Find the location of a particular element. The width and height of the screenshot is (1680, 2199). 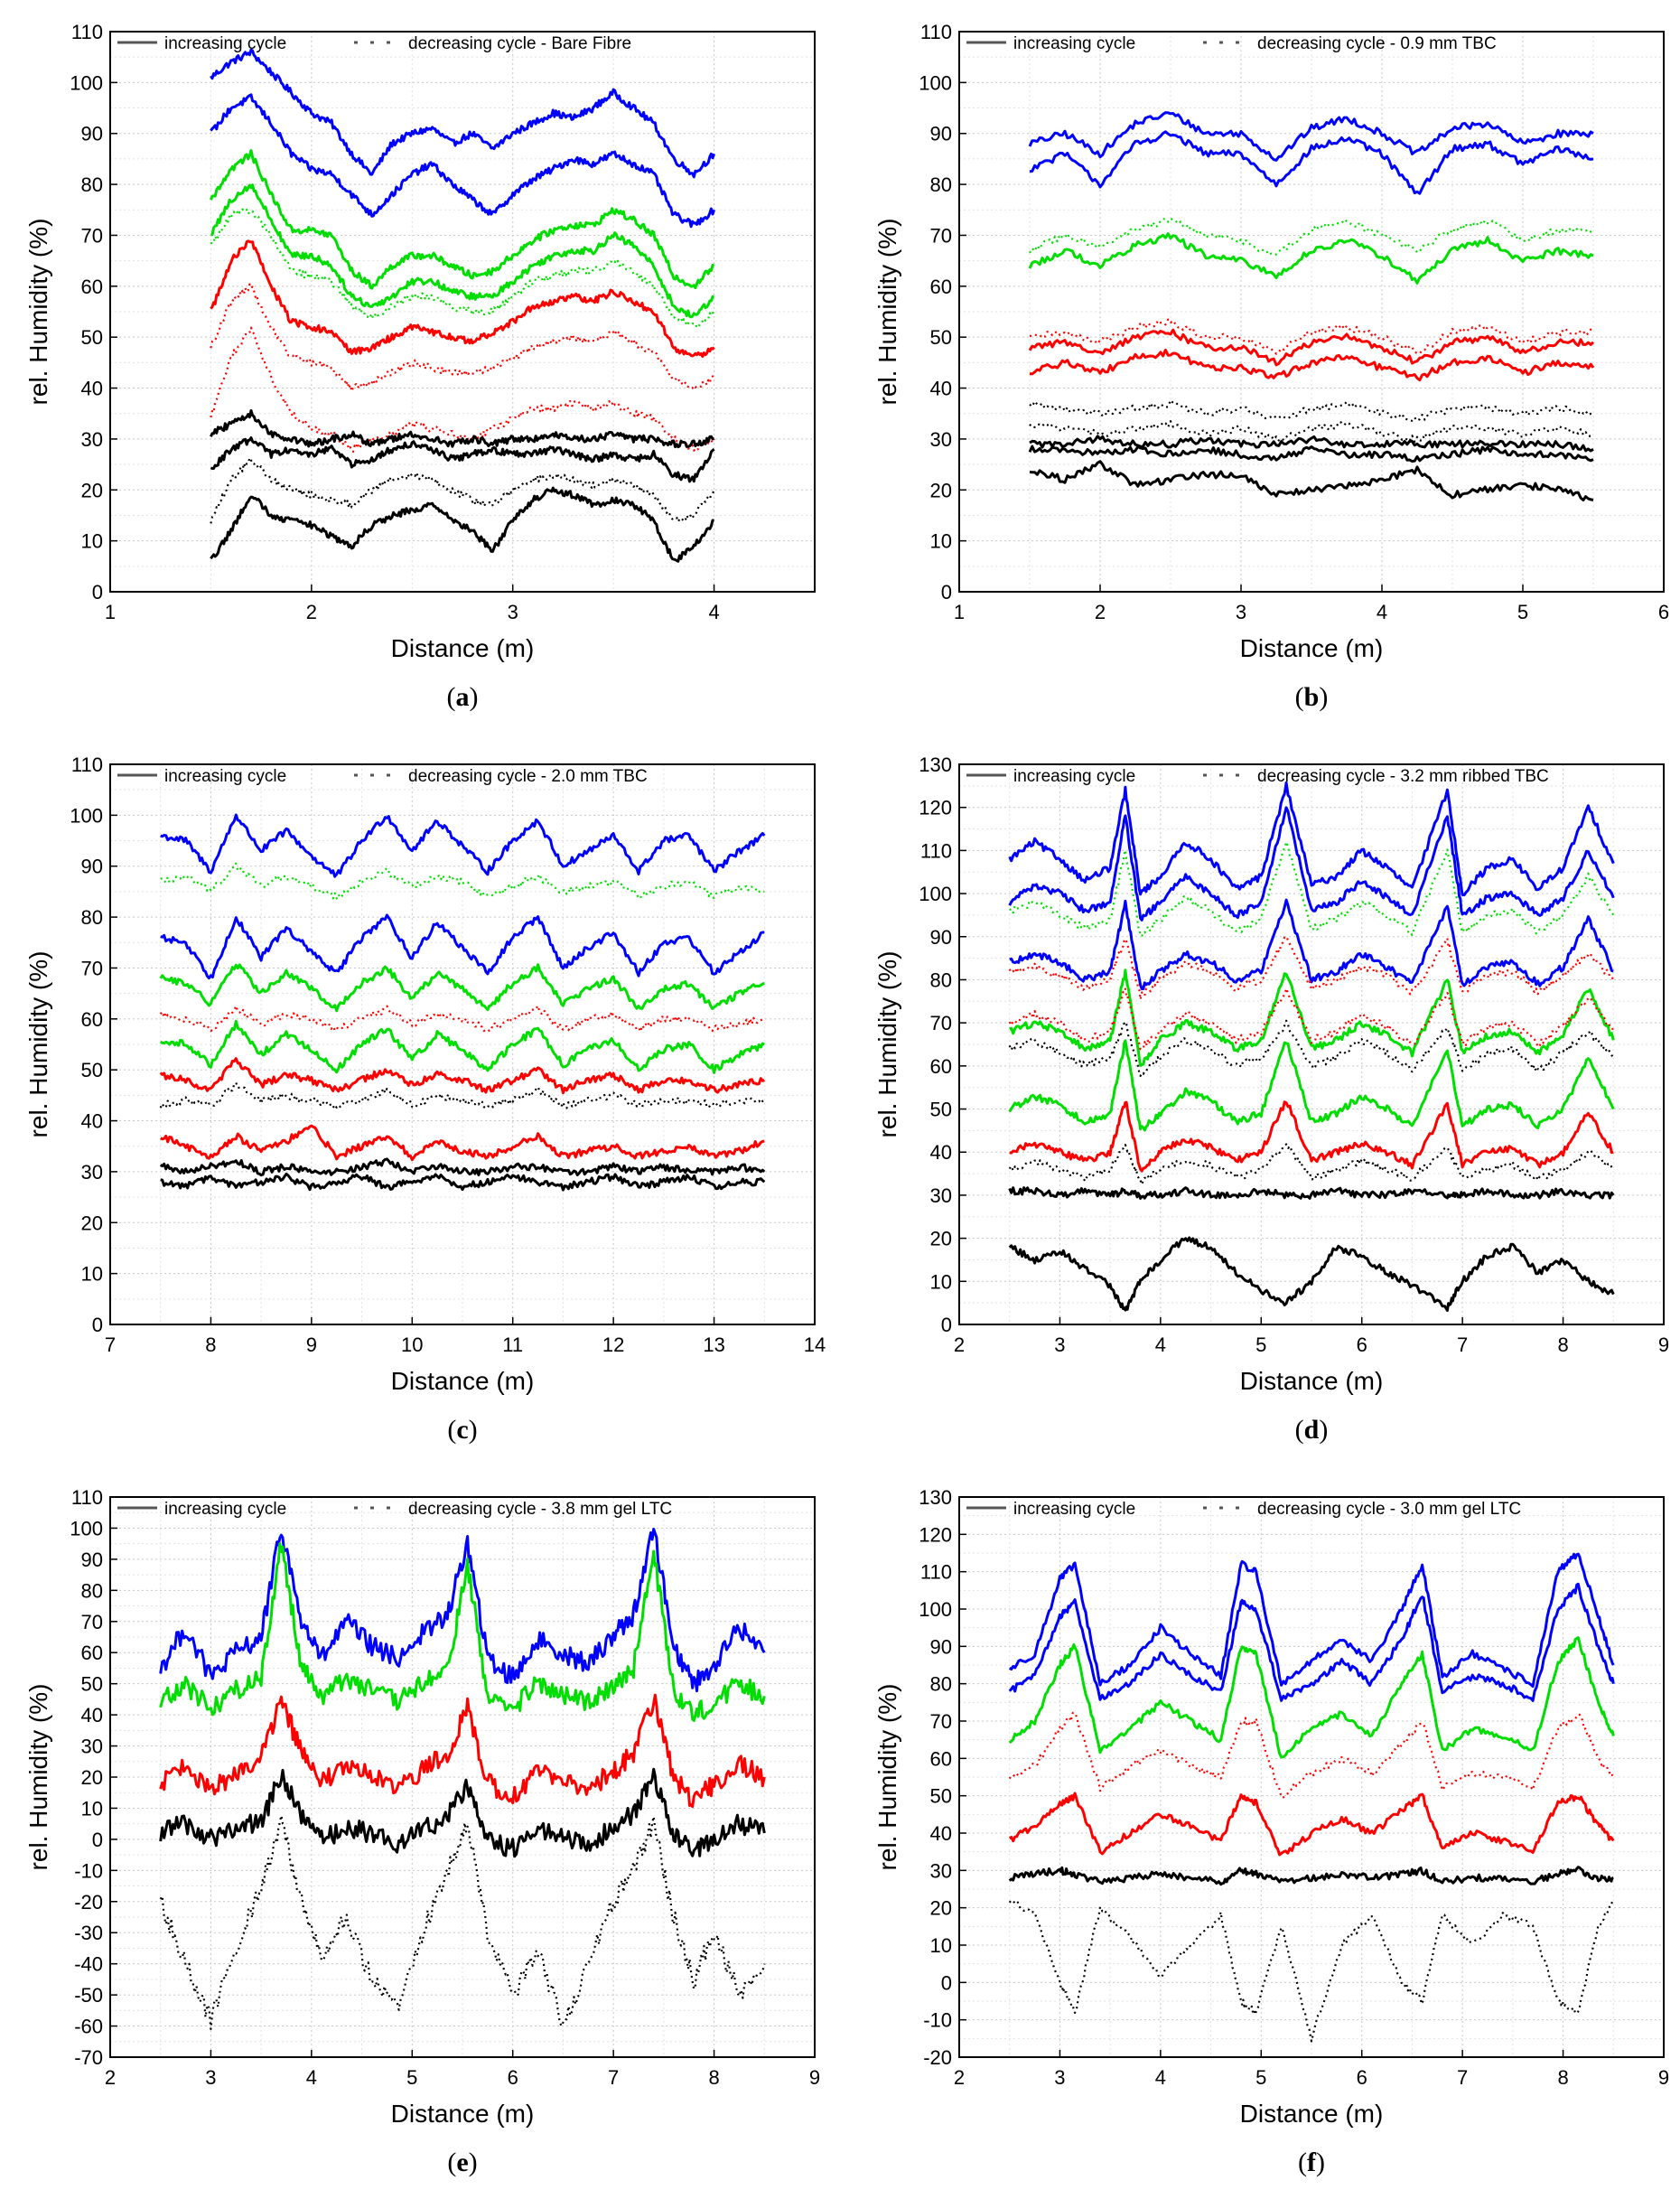

x-tick-label-3: 5 is located at coordinates (411, 2077).